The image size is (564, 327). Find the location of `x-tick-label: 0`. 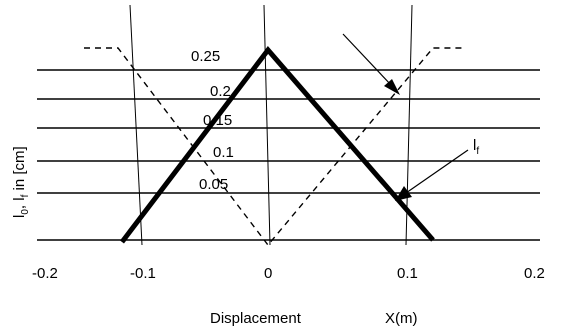

x-tick-label: 0 is located at coordinates (268, 273).